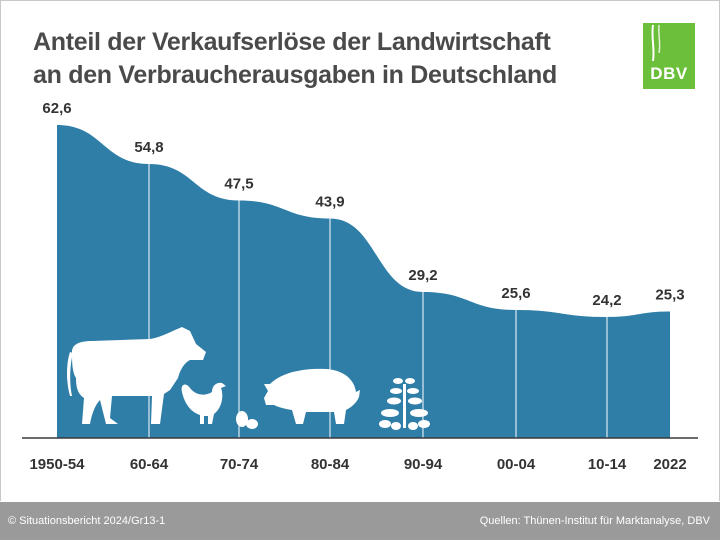  I want to click on x-tick-label: 2022, so click(669, 464).